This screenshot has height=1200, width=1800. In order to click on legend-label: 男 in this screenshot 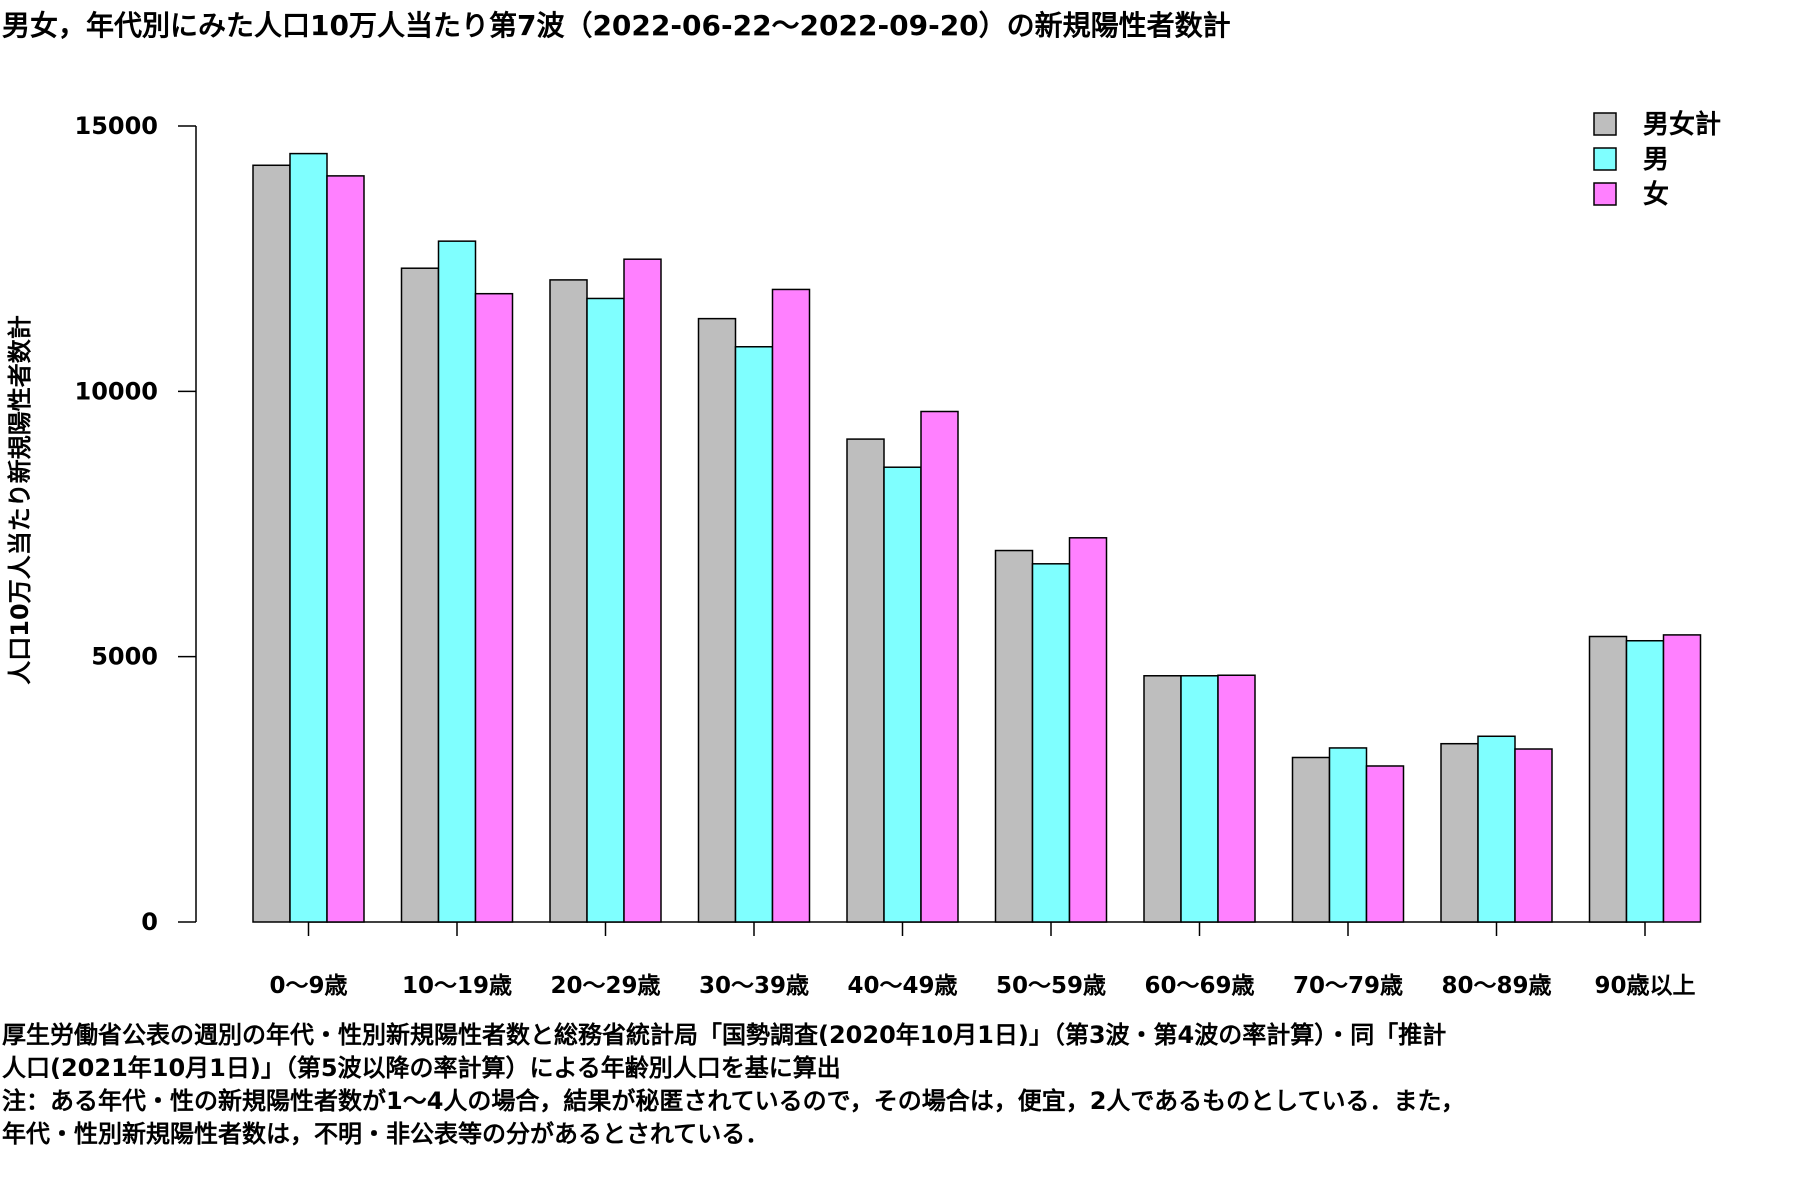, I will do `click(1656, 160)`.